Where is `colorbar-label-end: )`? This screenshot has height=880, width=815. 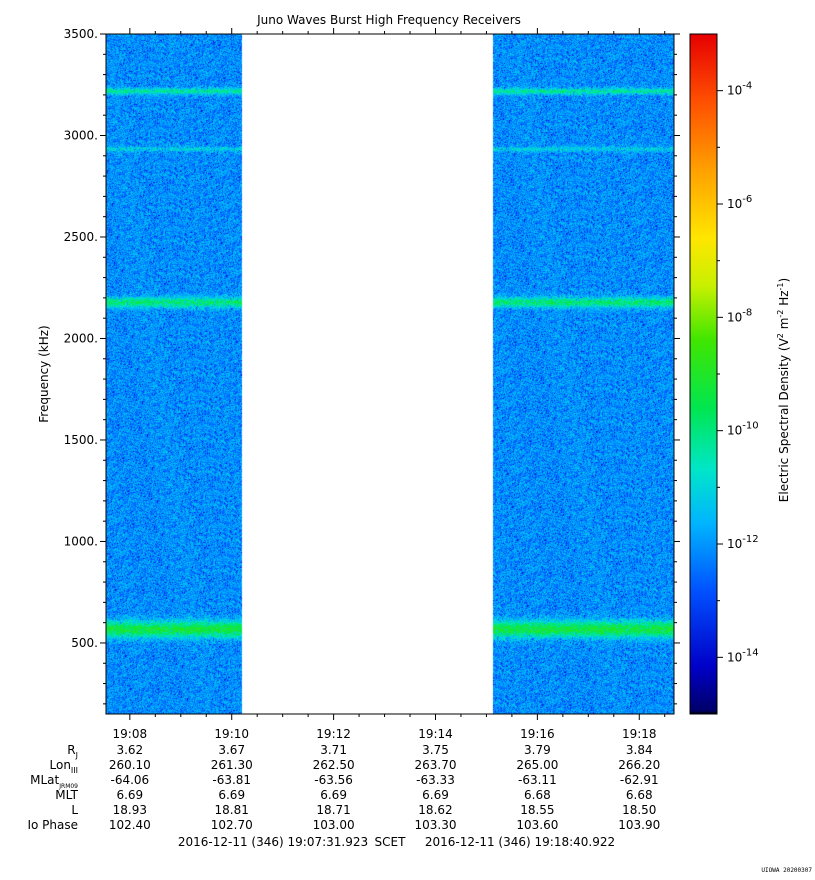
colorbar-label-end: ) is located at coordinates (784, 280).